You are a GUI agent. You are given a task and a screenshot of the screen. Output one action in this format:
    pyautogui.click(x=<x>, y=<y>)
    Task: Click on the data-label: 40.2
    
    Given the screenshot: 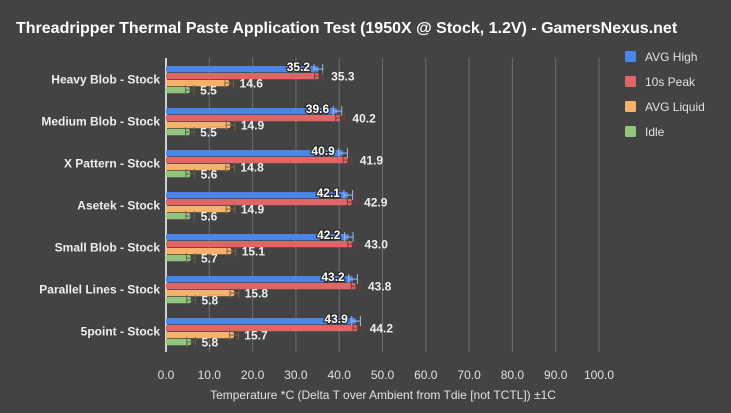 What is the action you would take?
    pyautogui.click(x=364, y=119)
    